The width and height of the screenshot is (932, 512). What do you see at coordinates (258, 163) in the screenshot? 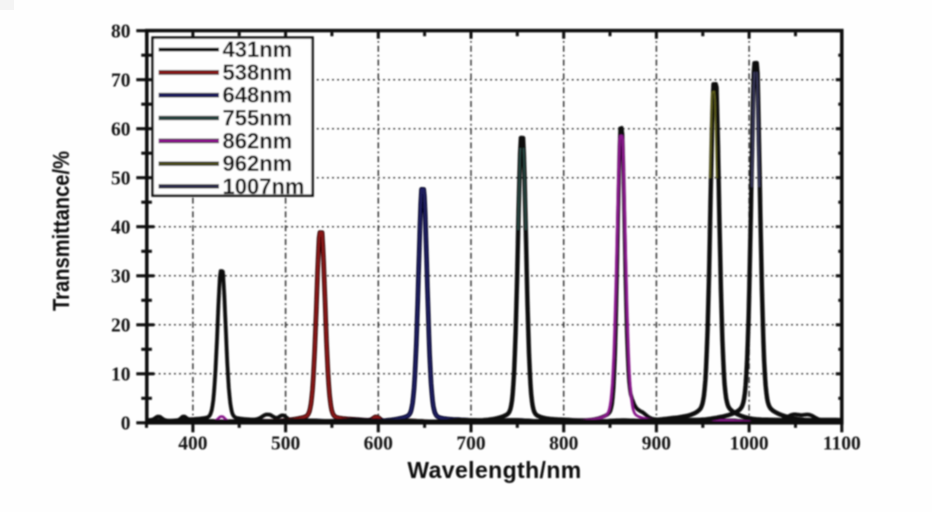
I see `svg-text: 962nm` at bounding box center [258, 163].